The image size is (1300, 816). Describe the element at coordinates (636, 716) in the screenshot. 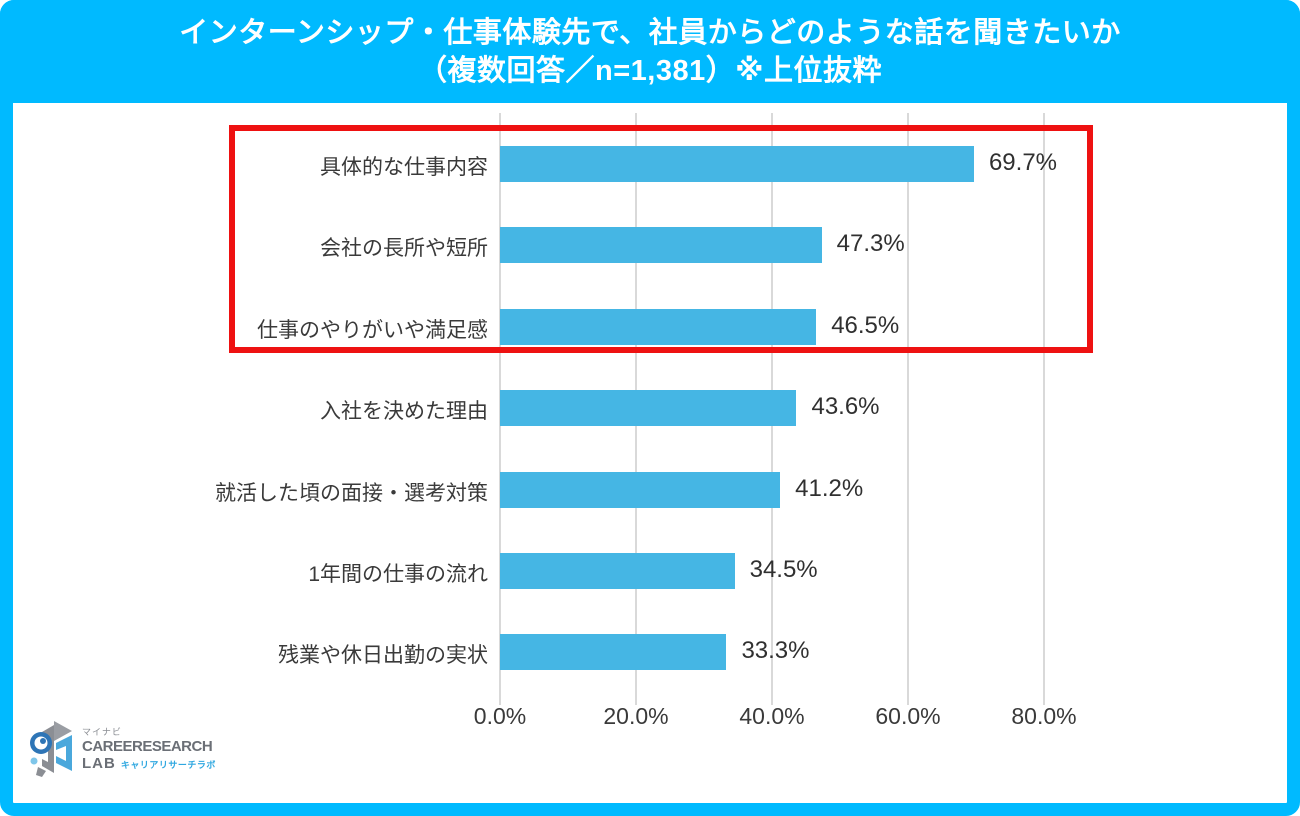

I see `x-axis-tick-label: 20.0%` at that location.